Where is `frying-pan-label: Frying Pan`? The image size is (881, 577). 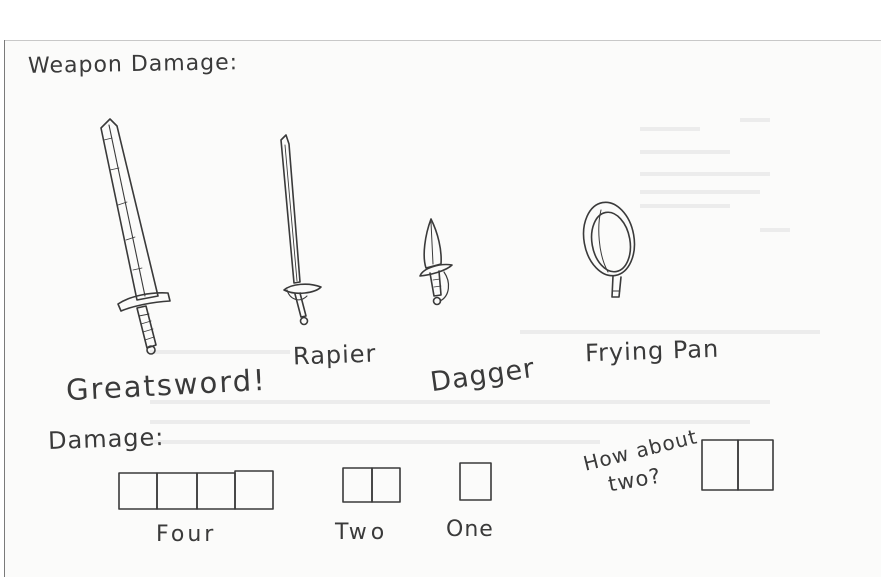
frying-pan-label: Frying Pan is located at coordinates (652, 351).